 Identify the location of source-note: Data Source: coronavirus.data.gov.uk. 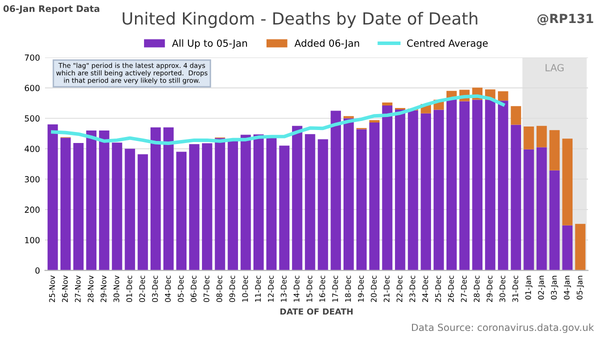
(503, 328).